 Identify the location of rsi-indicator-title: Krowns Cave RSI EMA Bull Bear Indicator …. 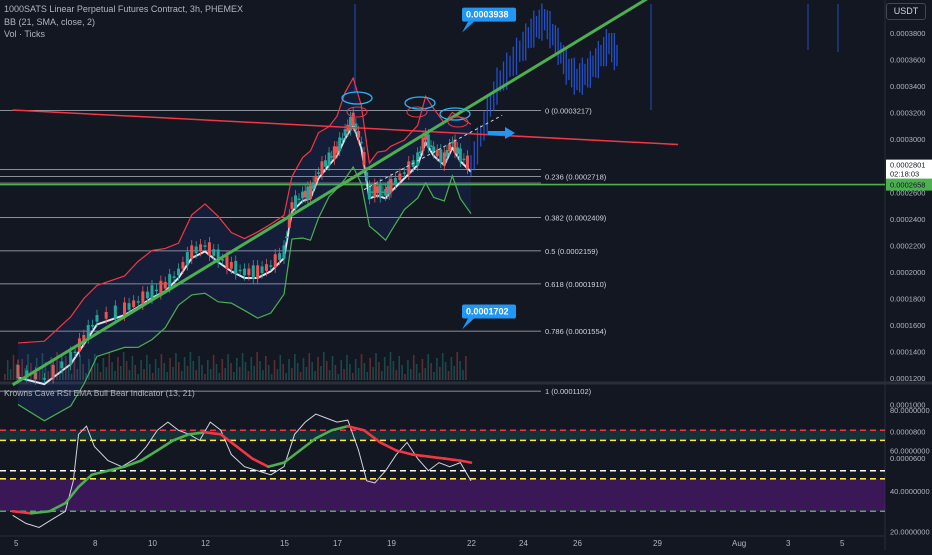
(99, 393).